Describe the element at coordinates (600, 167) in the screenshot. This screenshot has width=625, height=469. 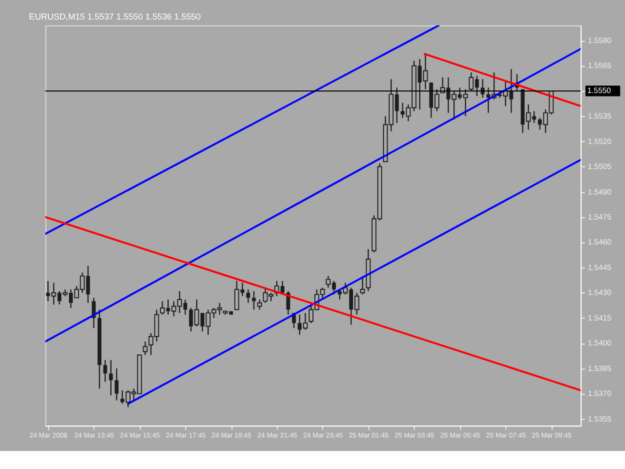
I see `y-tick-label: 1.5505` at that location.